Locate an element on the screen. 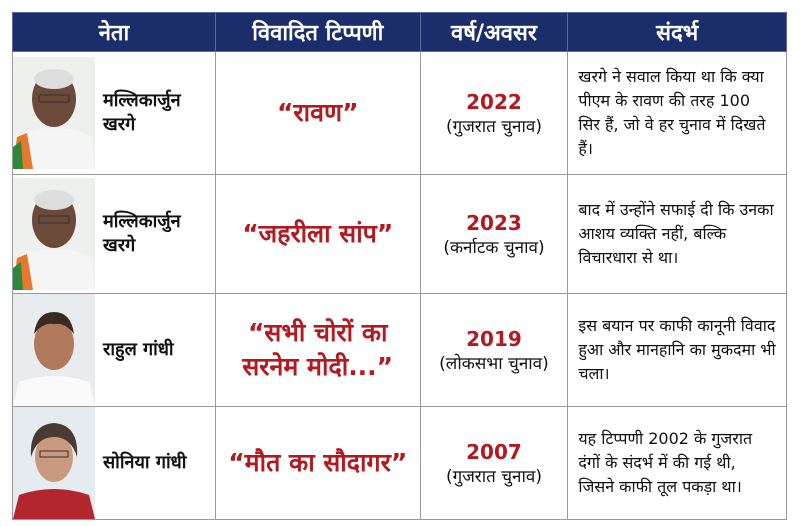 This screenshot has height=526, width=800. leader-name: सोनिया गांधी is located at coordinates (145, 462).